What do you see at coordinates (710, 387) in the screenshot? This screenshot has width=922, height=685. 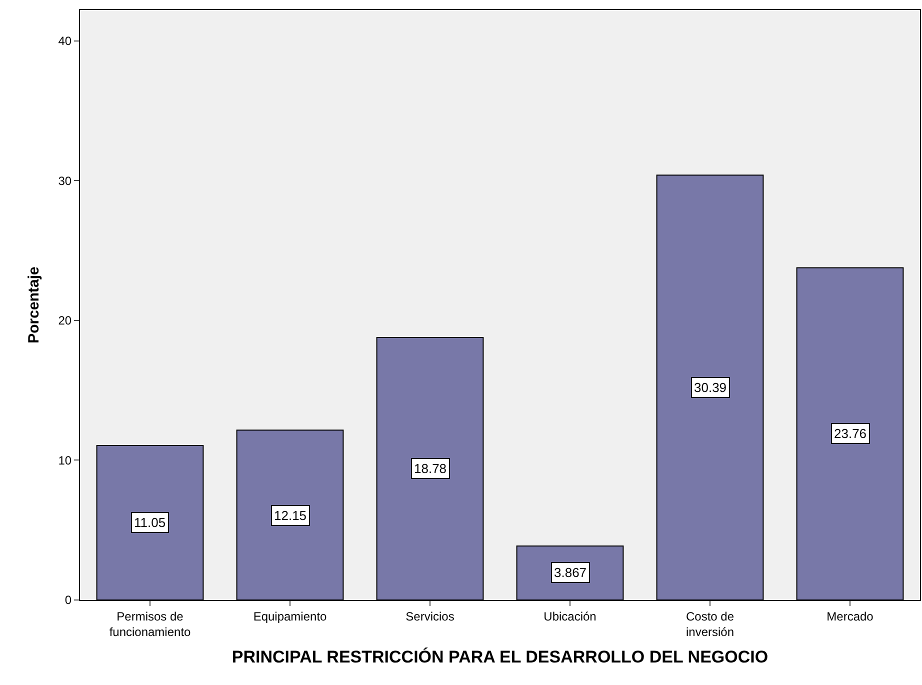 I see `data-label: 30.39` at bounding box center [710, 387].